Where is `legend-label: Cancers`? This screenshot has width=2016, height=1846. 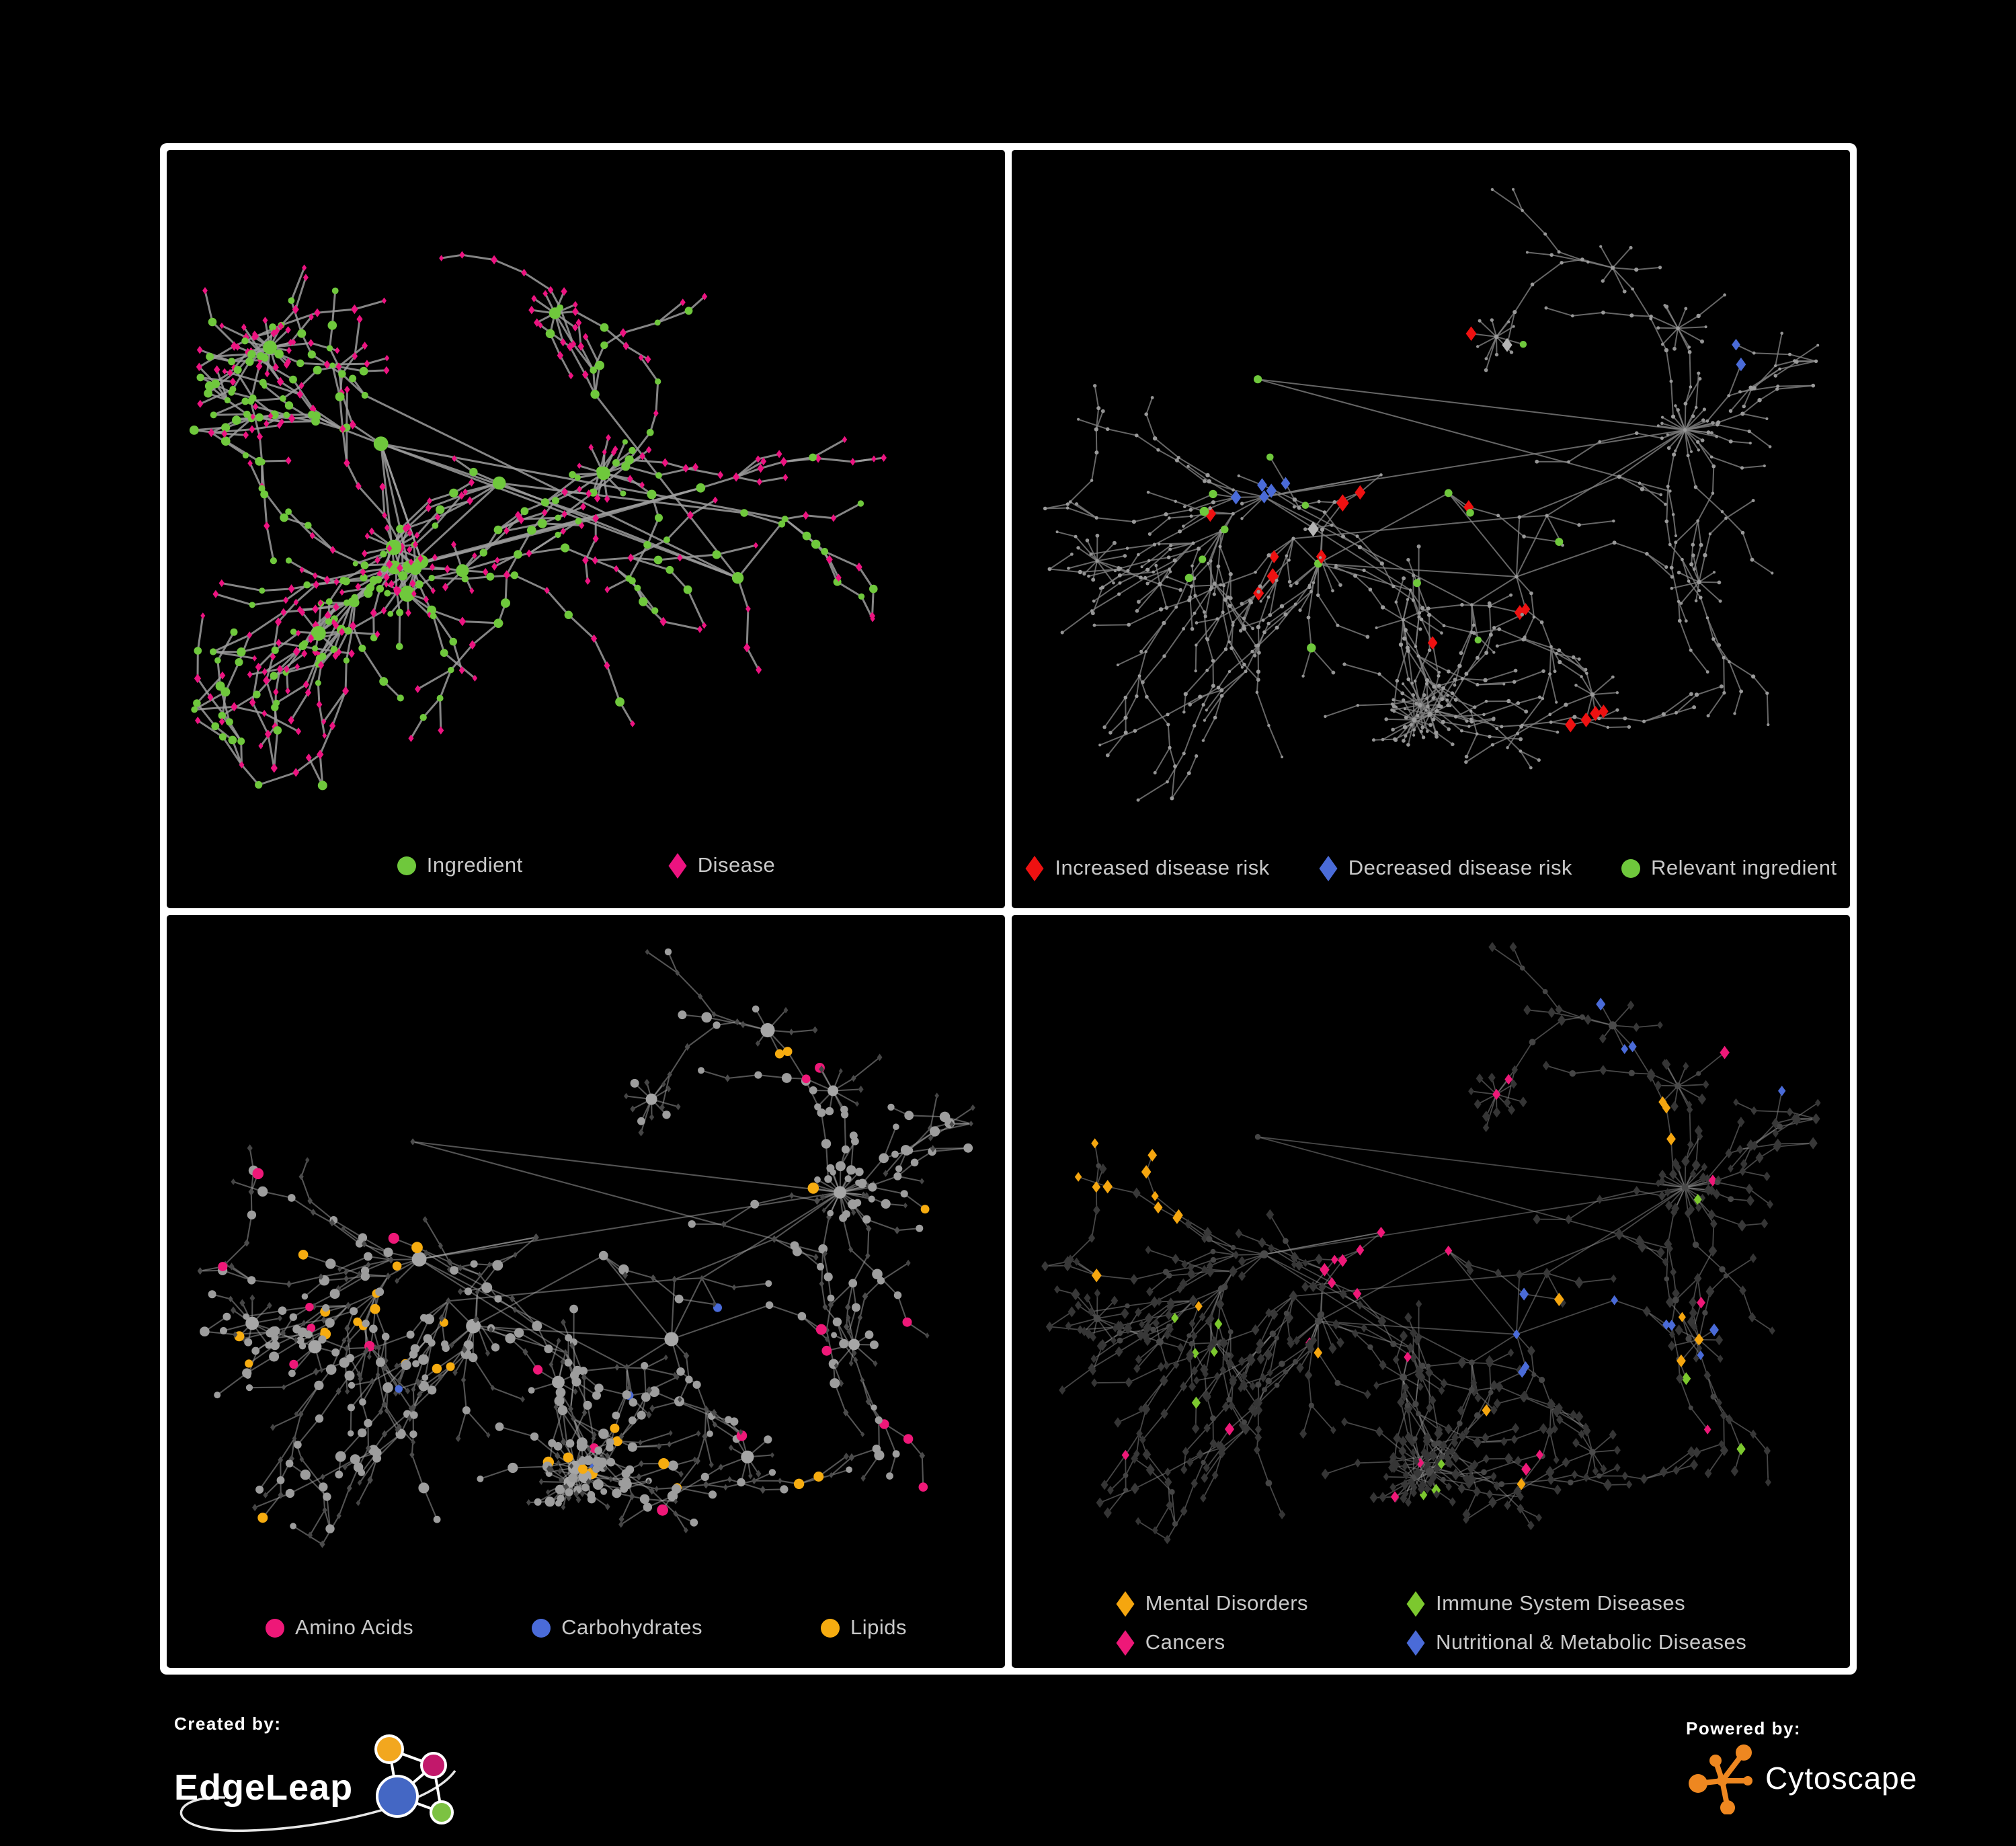
legend-label: Cancers is located at coordinates (1185, 1642).